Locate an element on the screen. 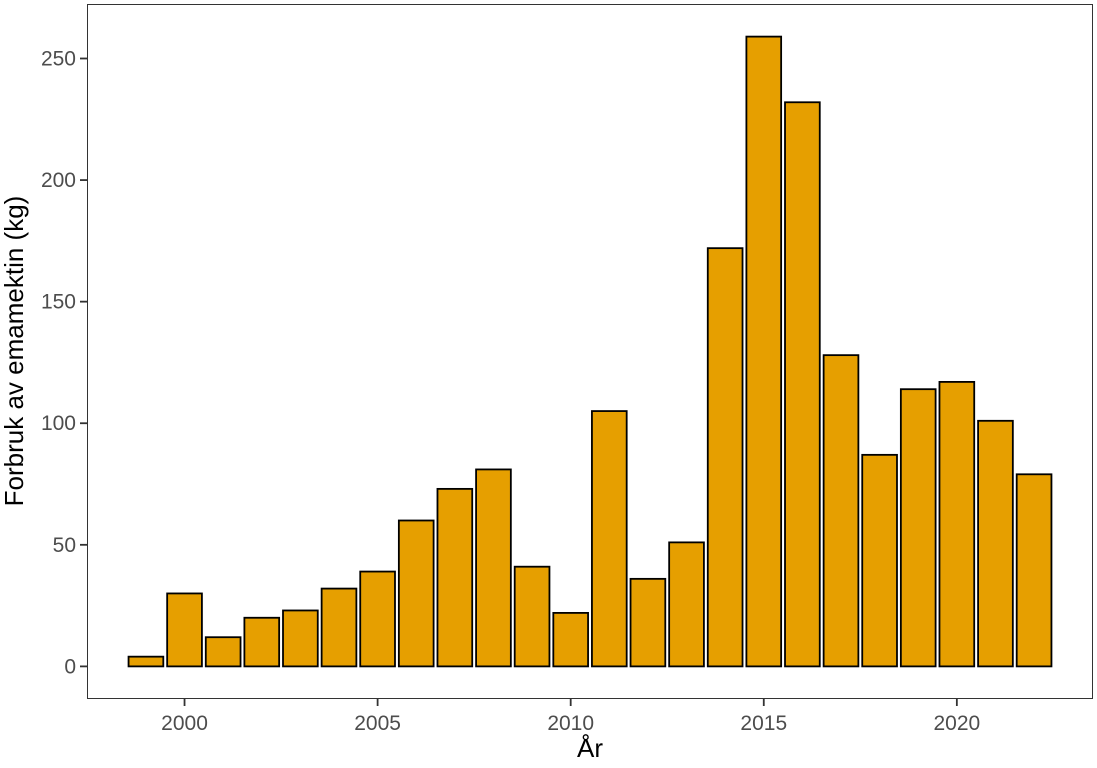 The height and width of the screenshot is (768, 1097). bar-2002 is located at coordinates (262, 642).